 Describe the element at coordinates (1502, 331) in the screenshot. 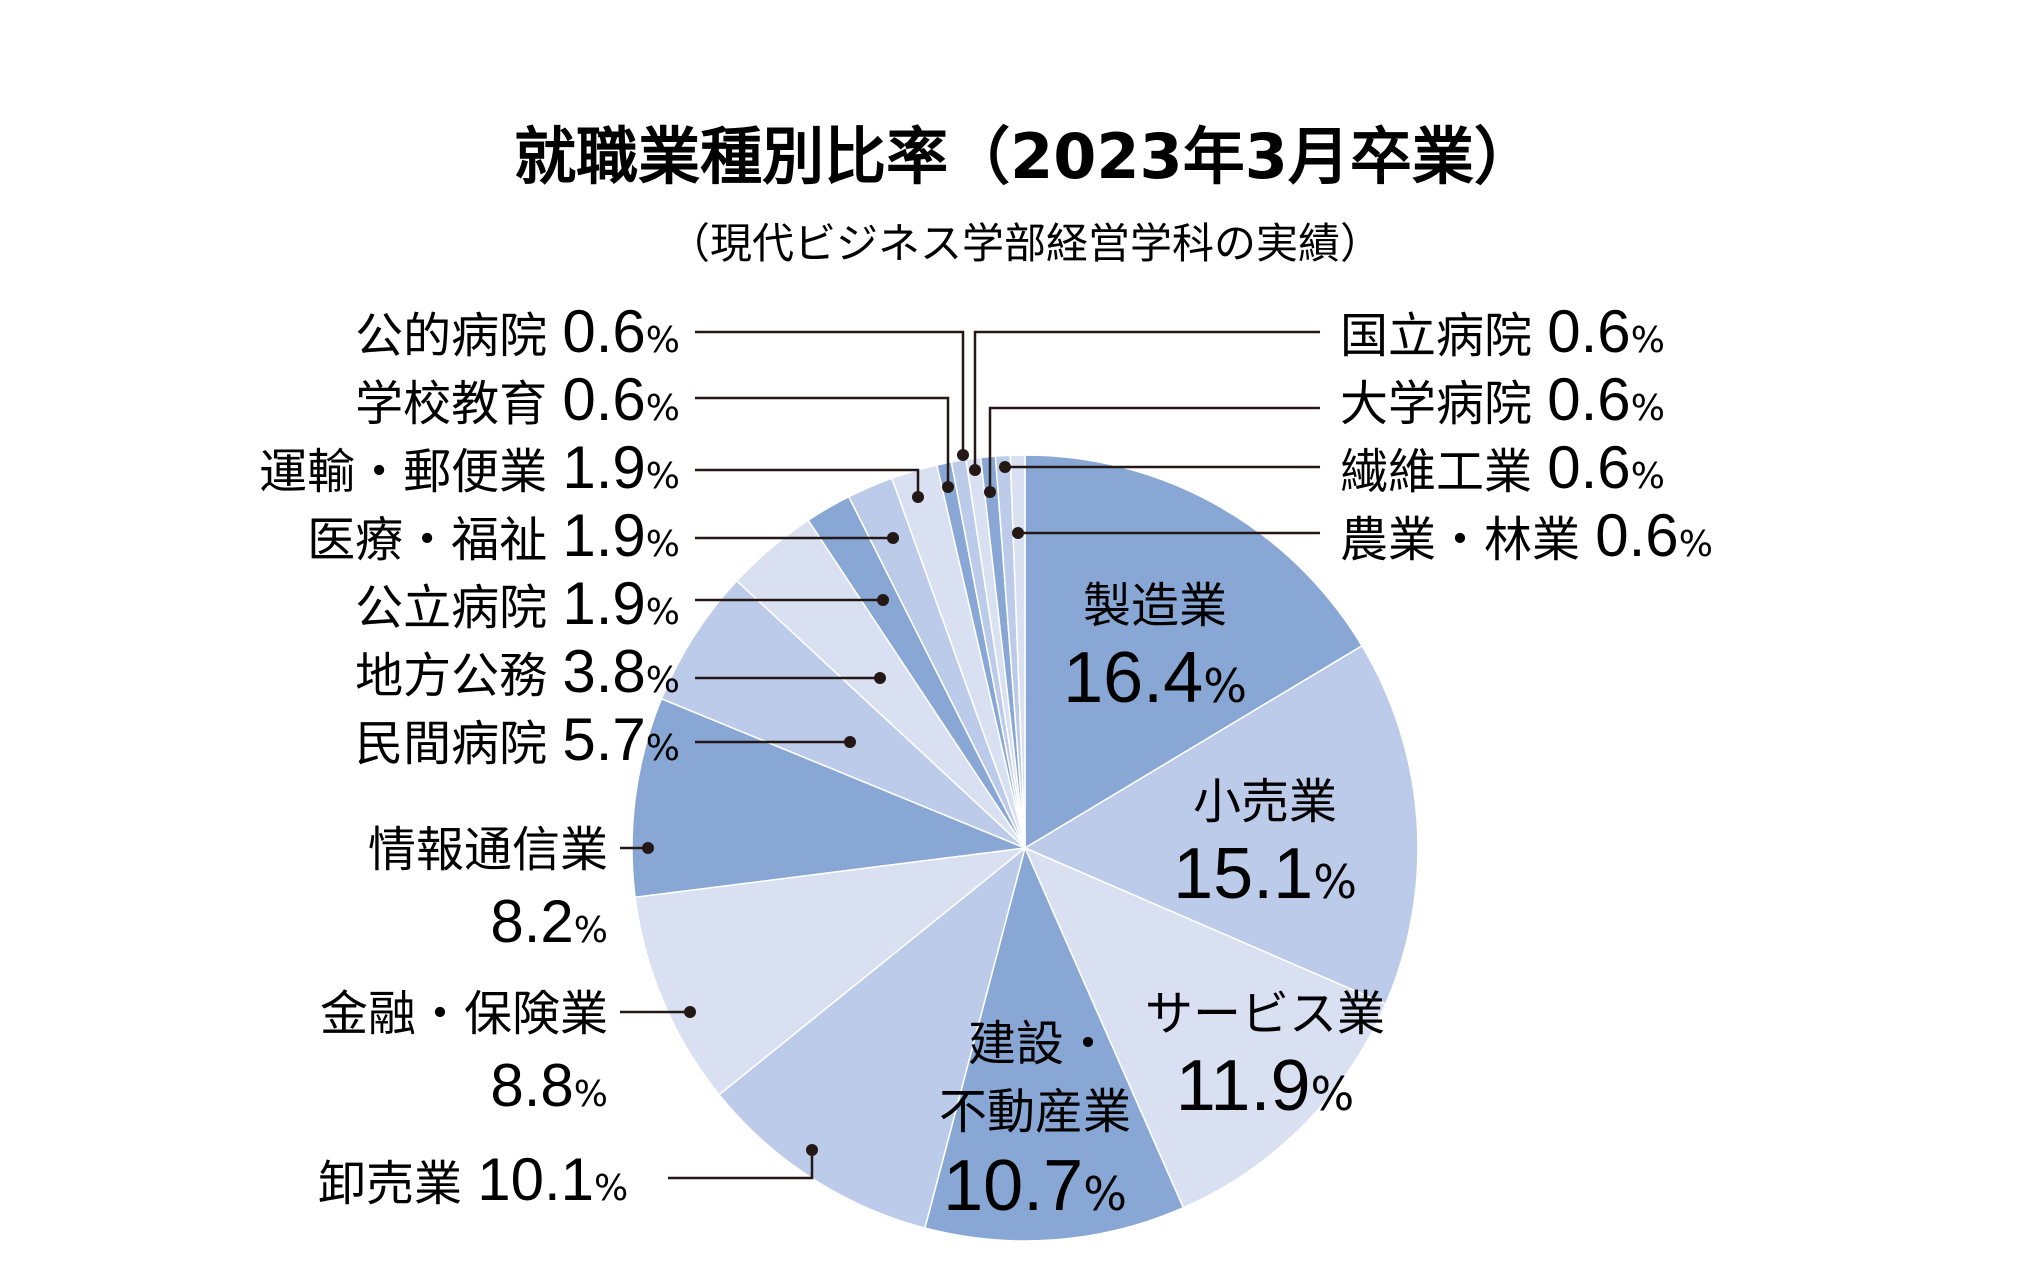

I see `slice-label: 国立病院 0.6%` at that location.